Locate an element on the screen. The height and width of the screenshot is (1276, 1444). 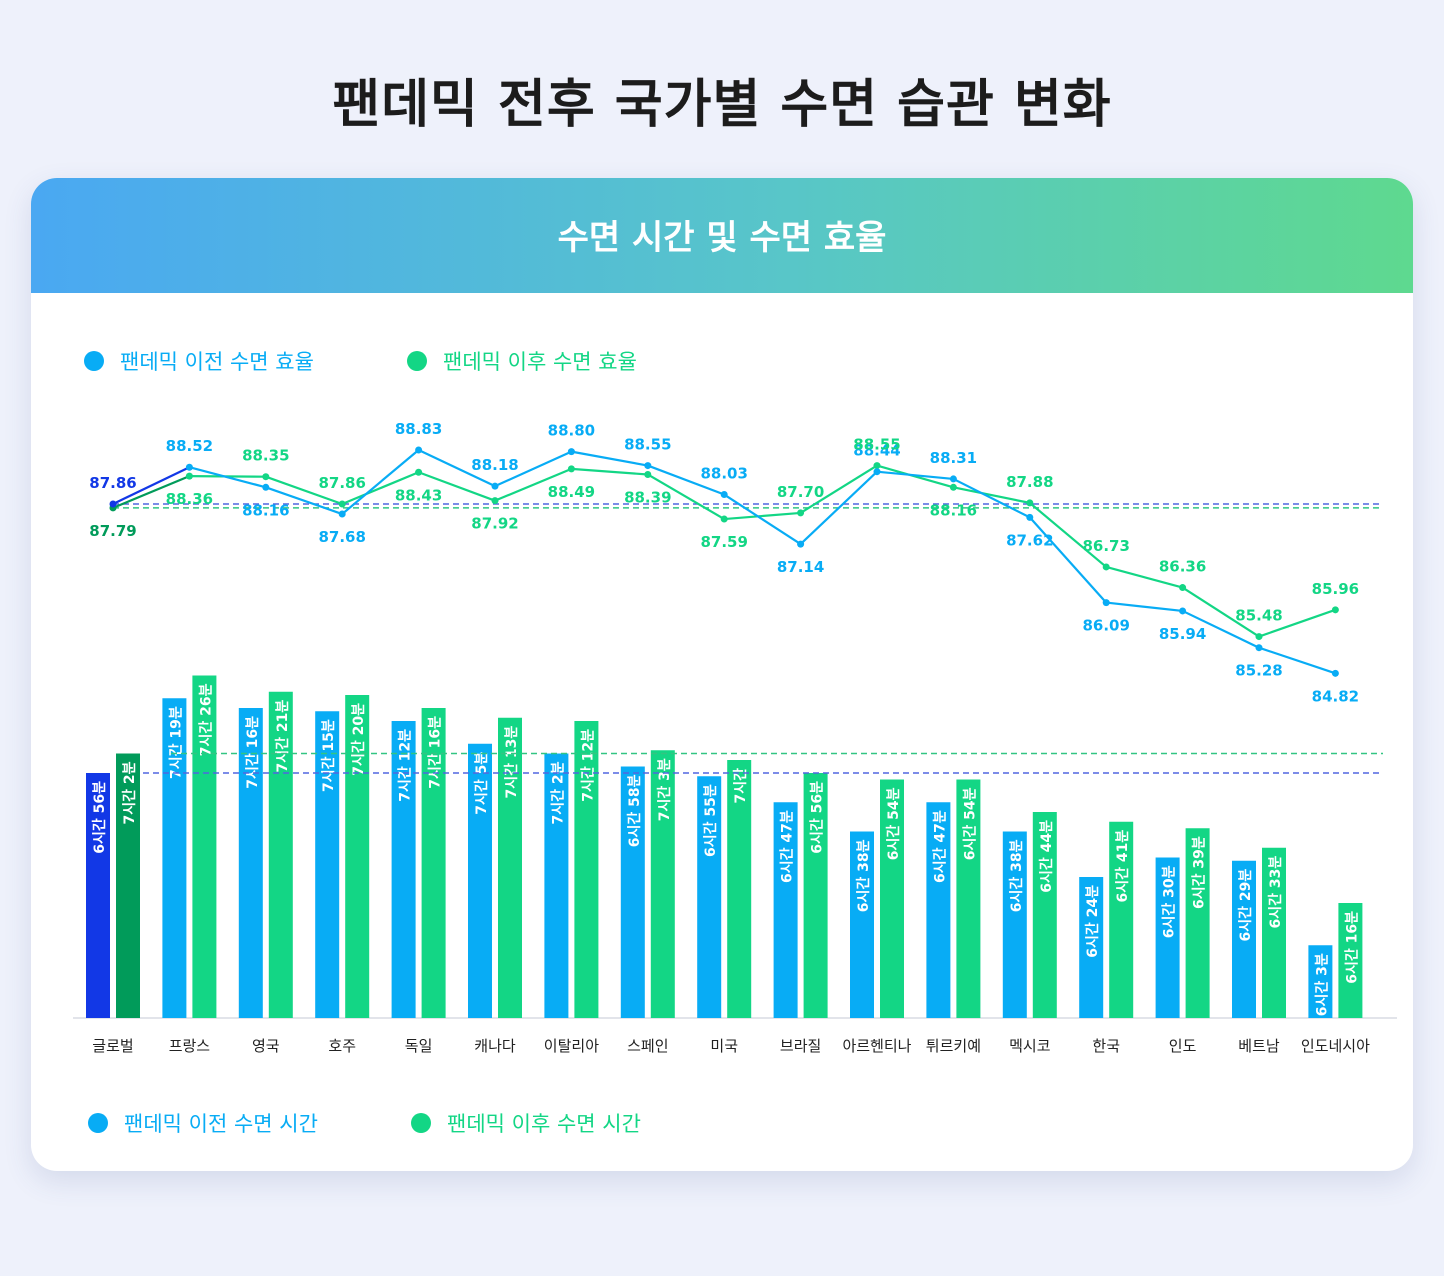
efficiency-label-after: 88.35 is located at coordinates (265, 456).